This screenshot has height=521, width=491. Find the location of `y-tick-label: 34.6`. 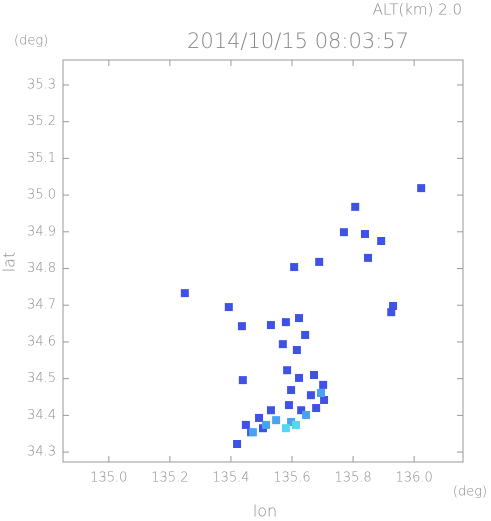

y-tick-label: 34.6 is located at coordinates (41, 341).